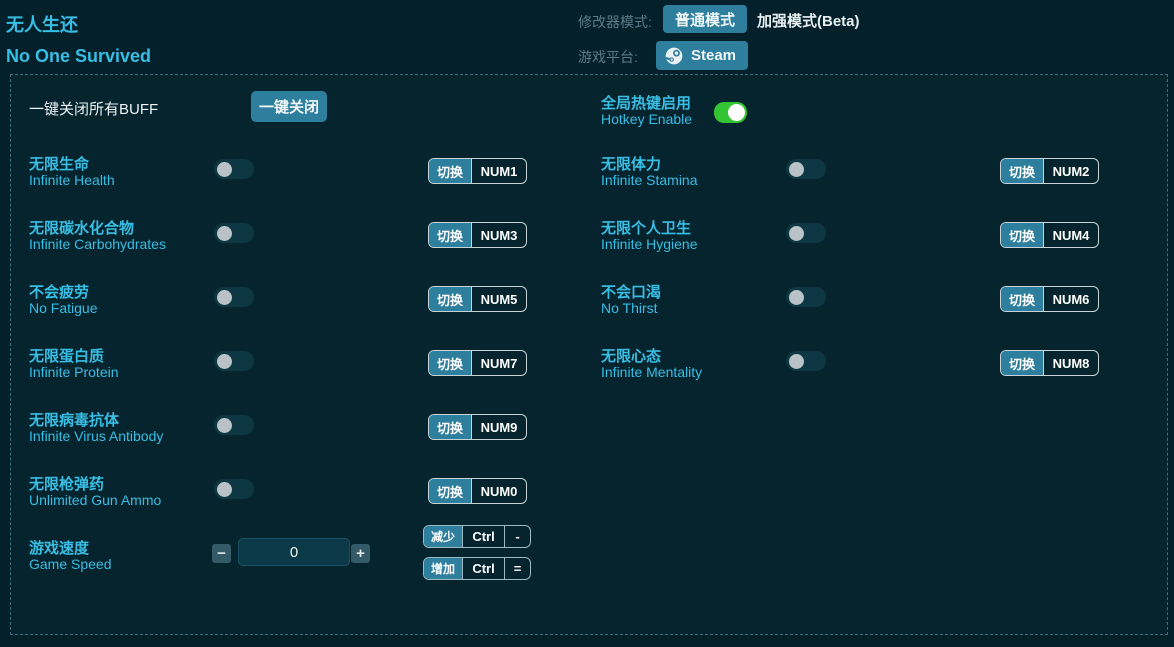  Describe the element at coordinates (59, 164) in the screenshot. I see `cheat-label-zh: 无限生命` at that location.